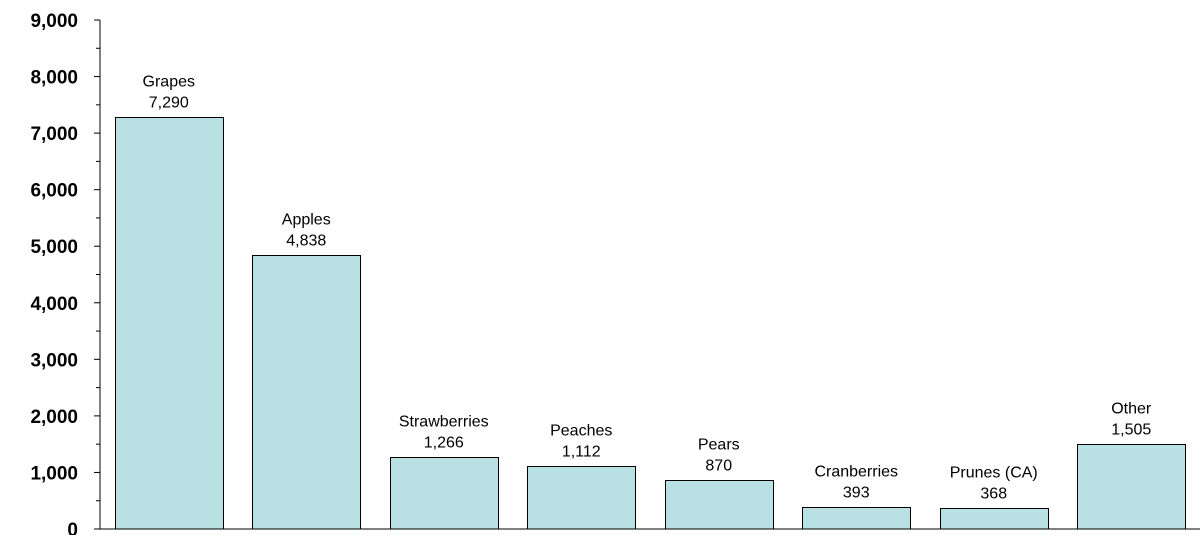 The height and width of the screenshot is (535, 1202). Describe the element at coordinates (444, 443) in the screenshot. I see `value-label: 1,266` at that location.